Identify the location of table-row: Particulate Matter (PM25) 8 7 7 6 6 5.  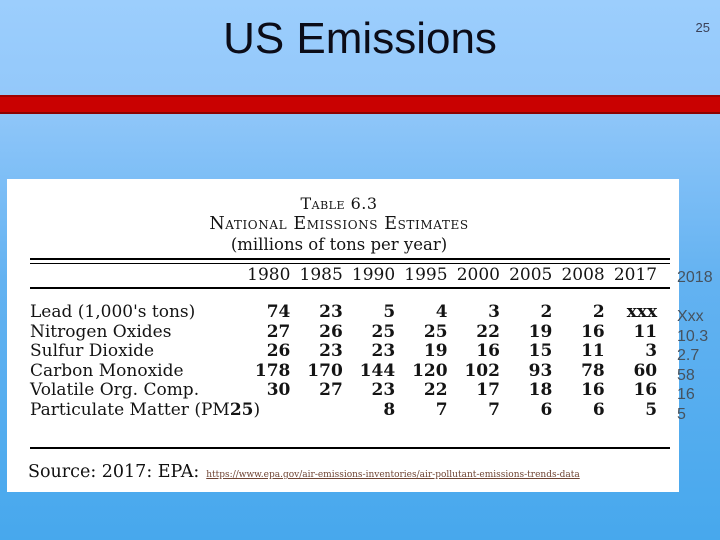
(344, 410).